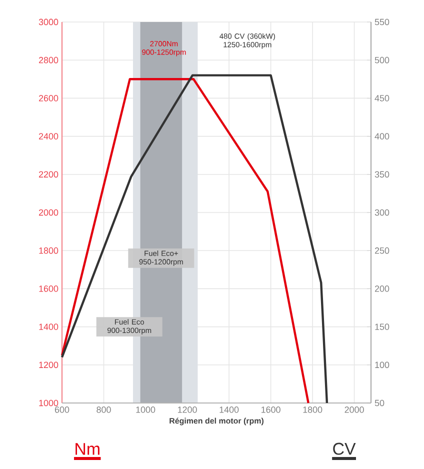 This screenshot has width=424, height=469. I want to click on text: Nm, so click(88, 449).